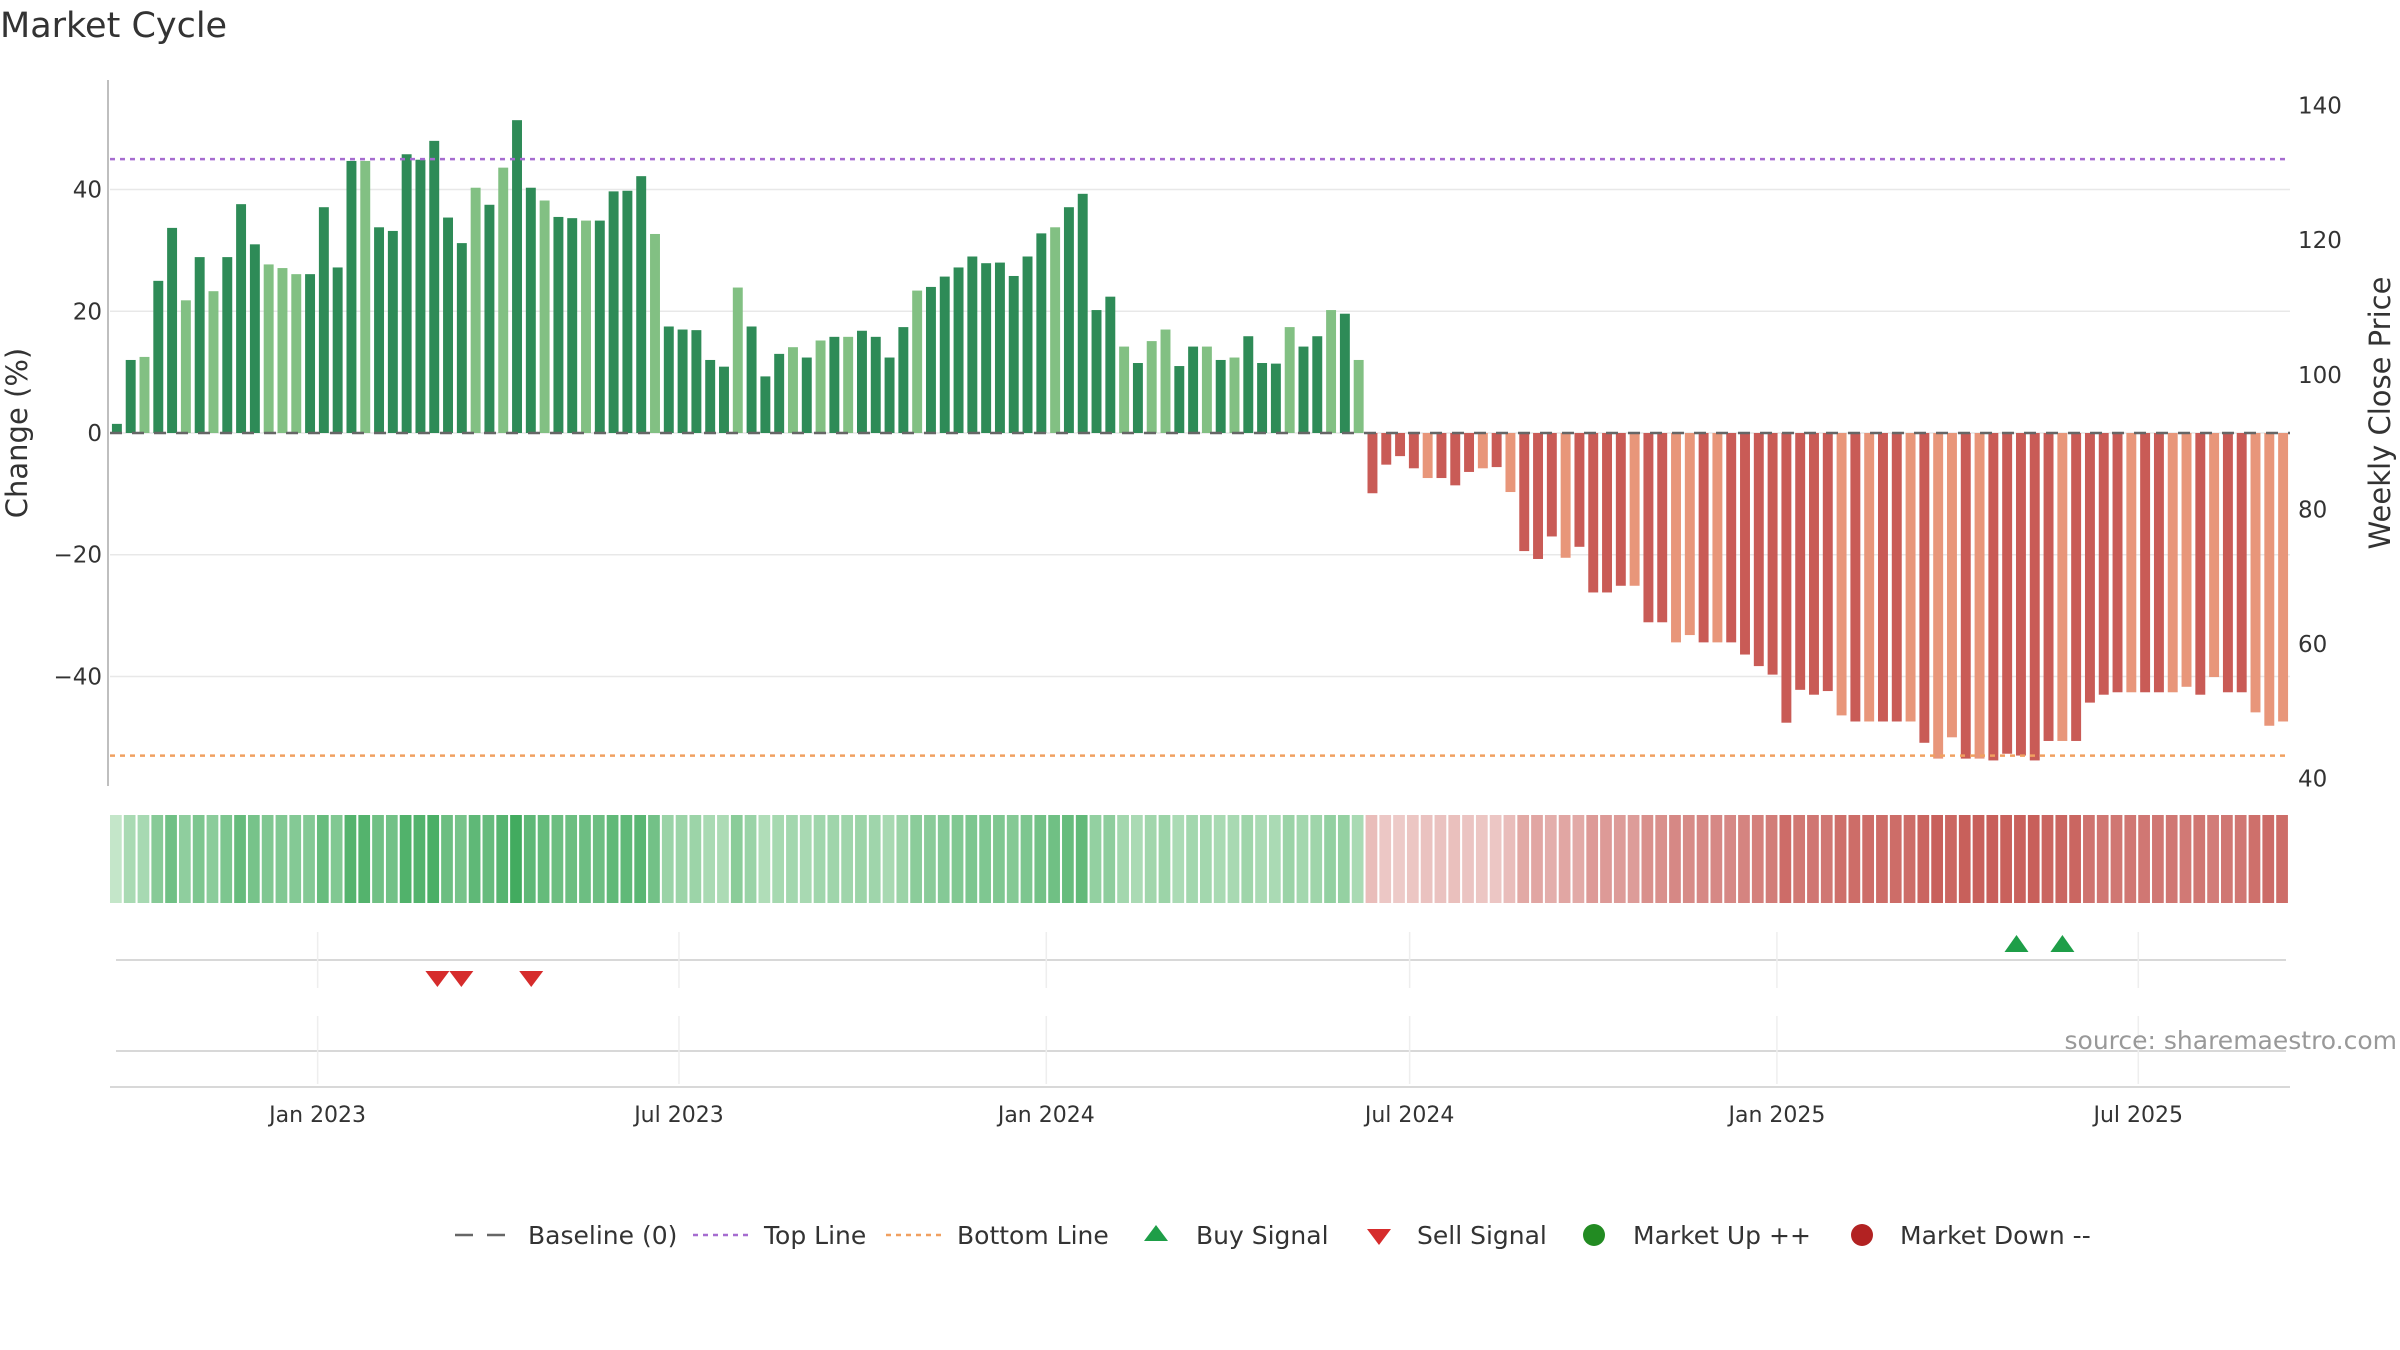 This screenshot has width=2400, height=1350. Describe the element at coordinates (2320, 376) in the screenshot. I see `y2-tick-label: 100` at that location.